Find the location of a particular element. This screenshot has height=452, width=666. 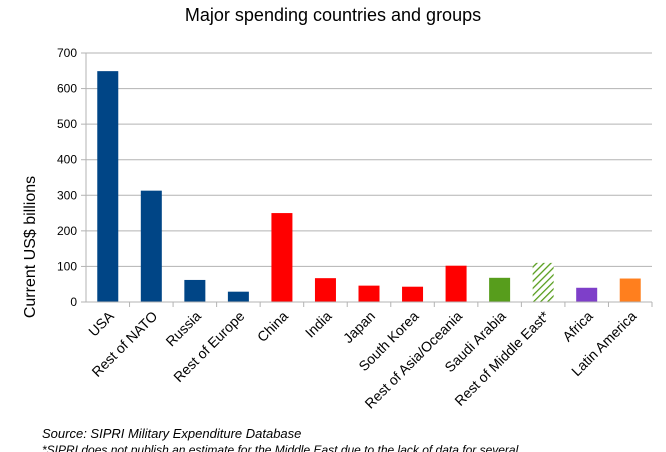

y-tick-label: 600 is located at coordinates (67, 89).